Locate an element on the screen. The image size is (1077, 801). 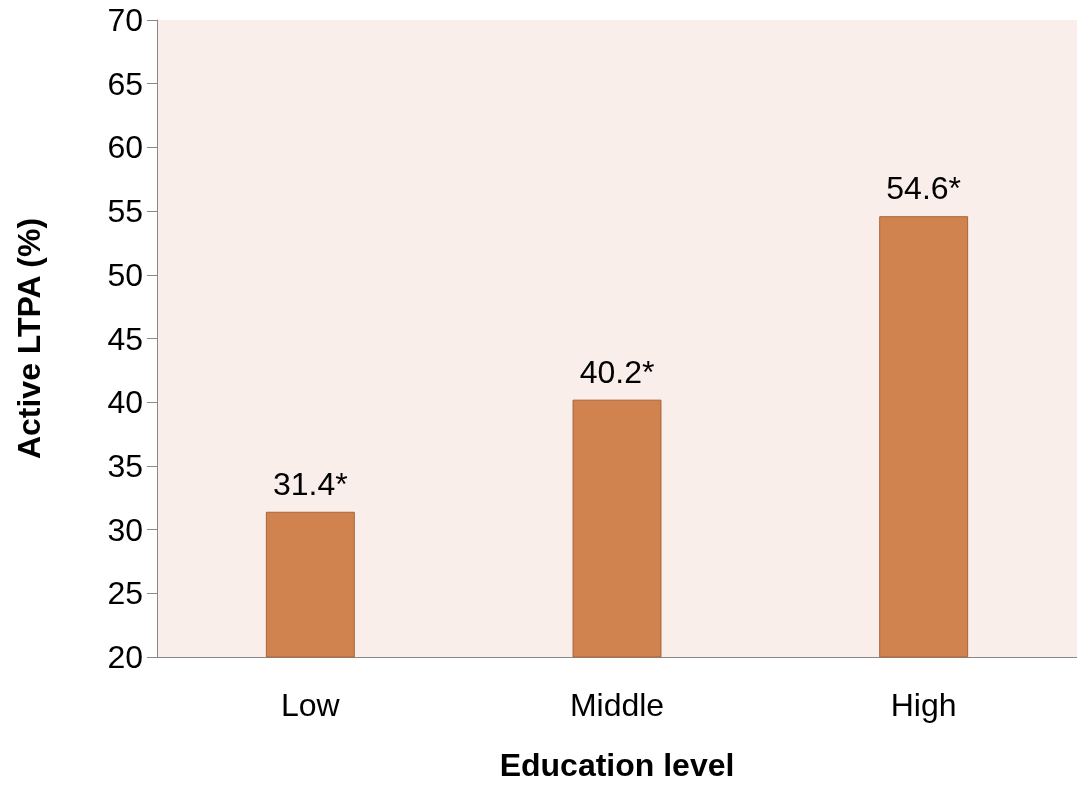
y-tick-label: 35 is located at coordinates (125, 465).